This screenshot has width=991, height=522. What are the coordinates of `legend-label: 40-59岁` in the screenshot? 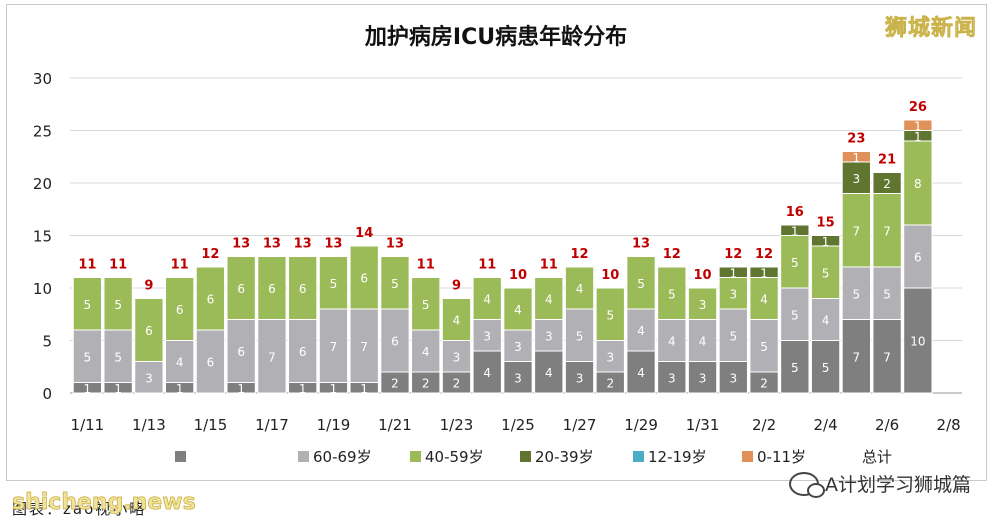 It's located at (454, 457).